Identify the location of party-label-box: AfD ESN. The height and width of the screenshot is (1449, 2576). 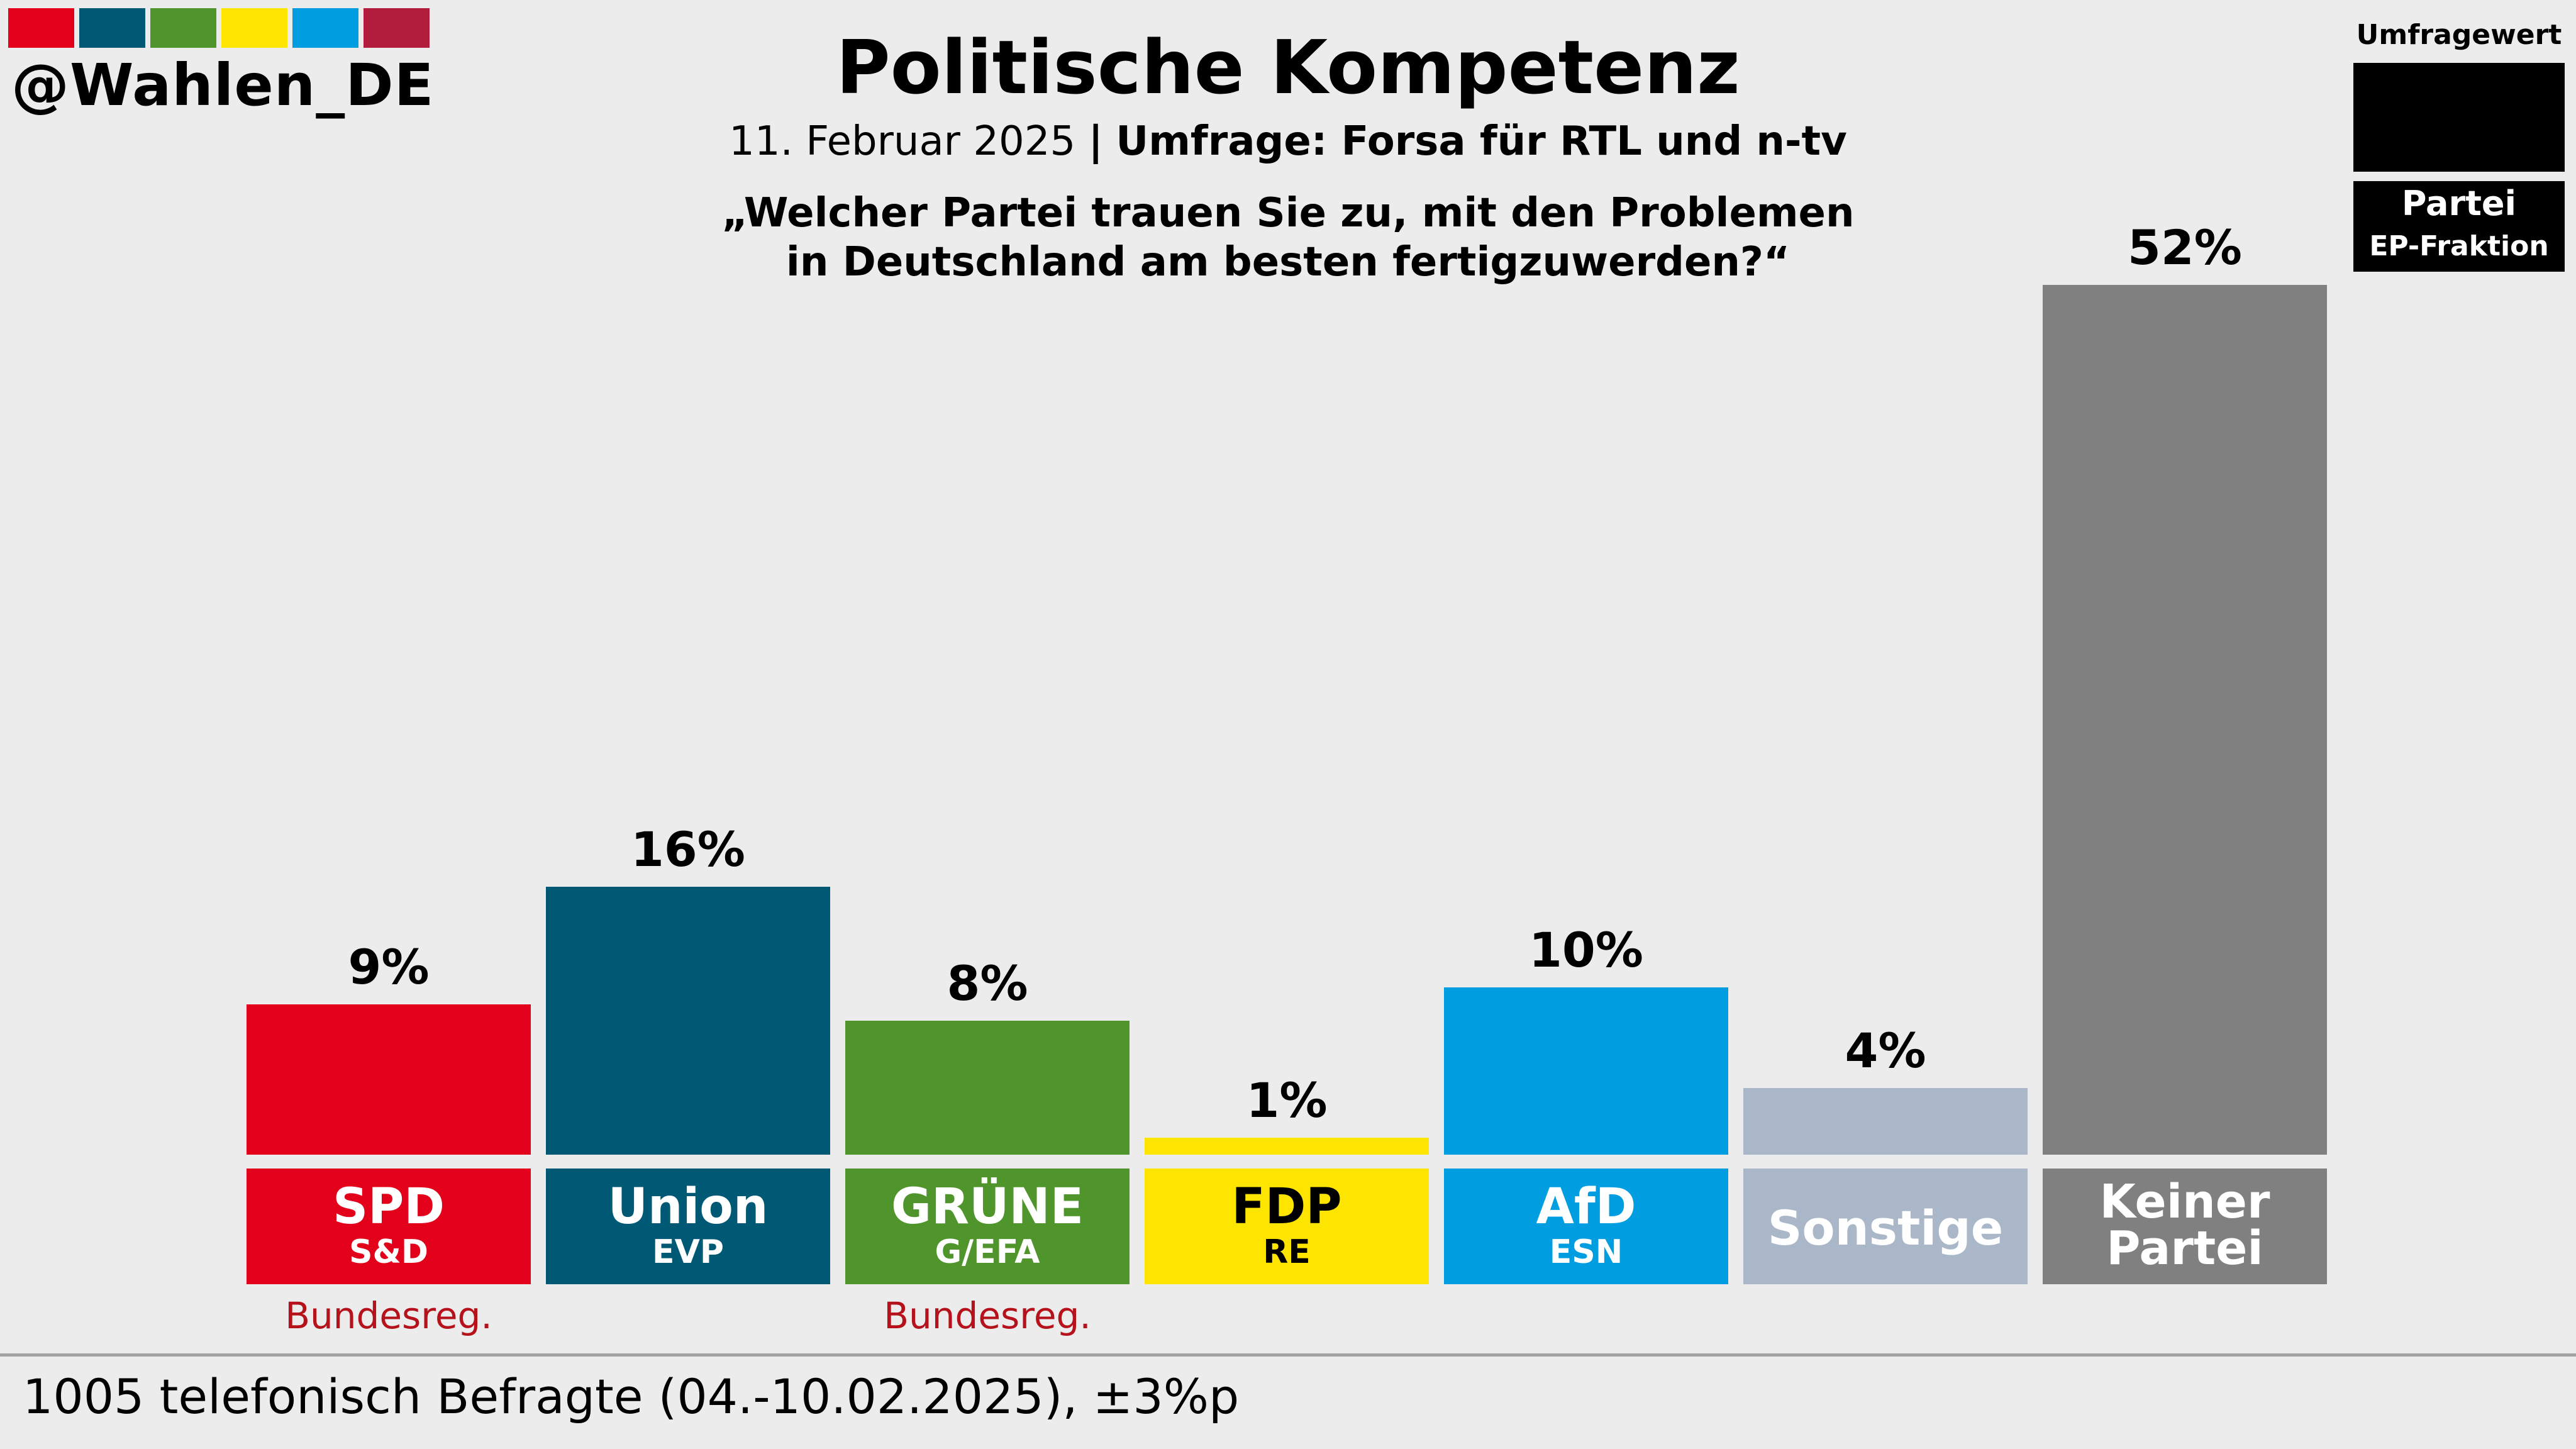
(1586, 1226).